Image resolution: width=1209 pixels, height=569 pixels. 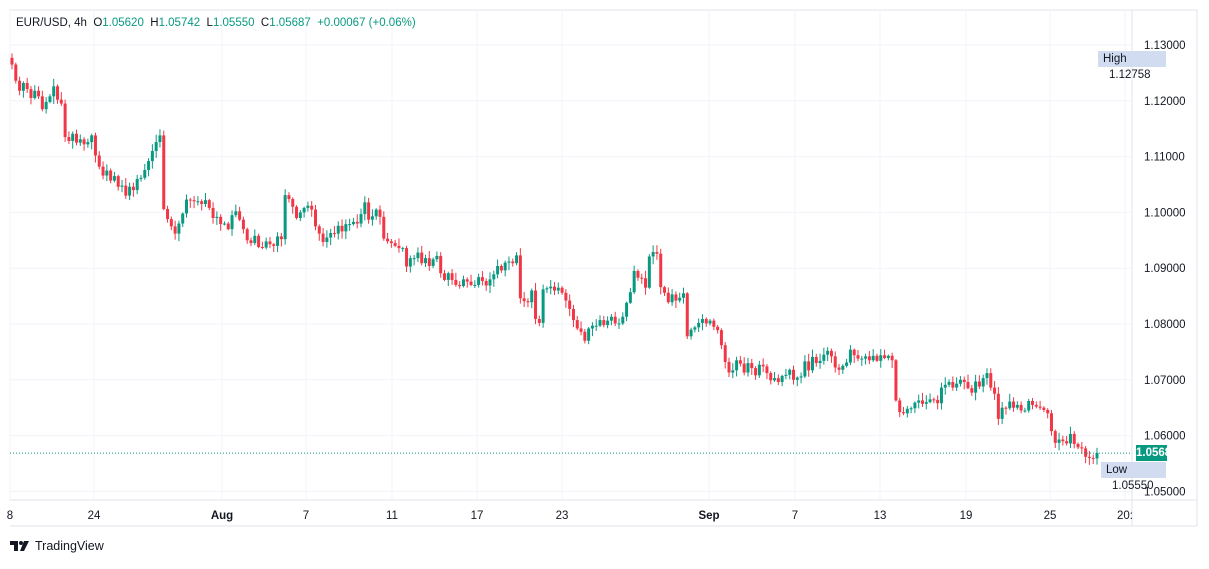 I want to click on open-value: 1.05620, so click(x=123, y=23).